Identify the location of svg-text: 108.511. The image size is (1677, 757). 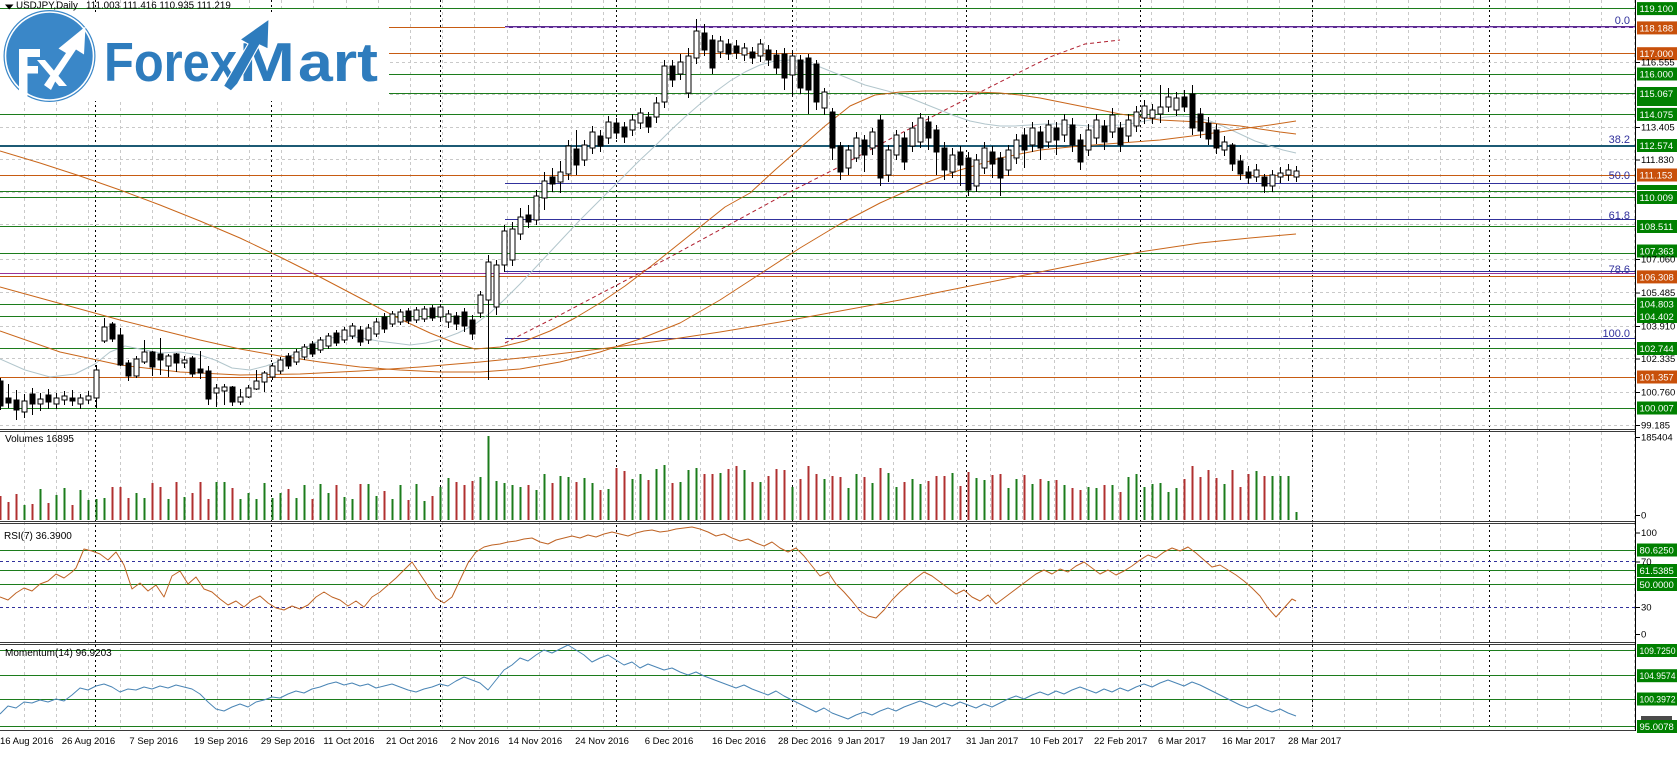
(1657, 227).